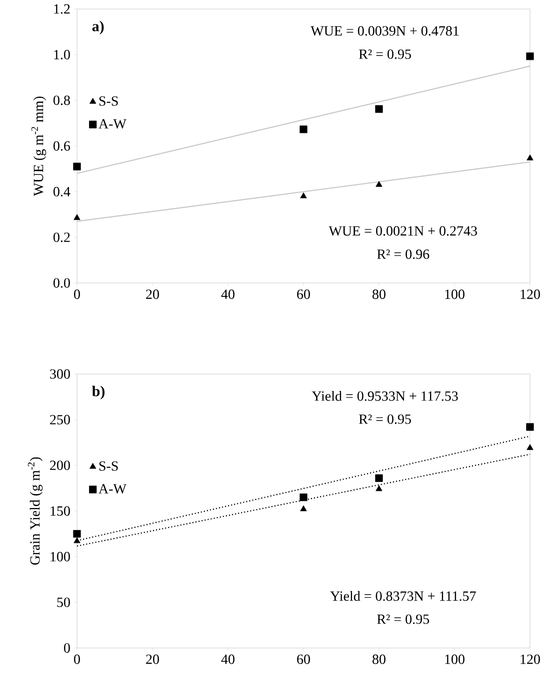 This screenshot has height=675, width=546. I want to click on text: a), so click(98, 27).